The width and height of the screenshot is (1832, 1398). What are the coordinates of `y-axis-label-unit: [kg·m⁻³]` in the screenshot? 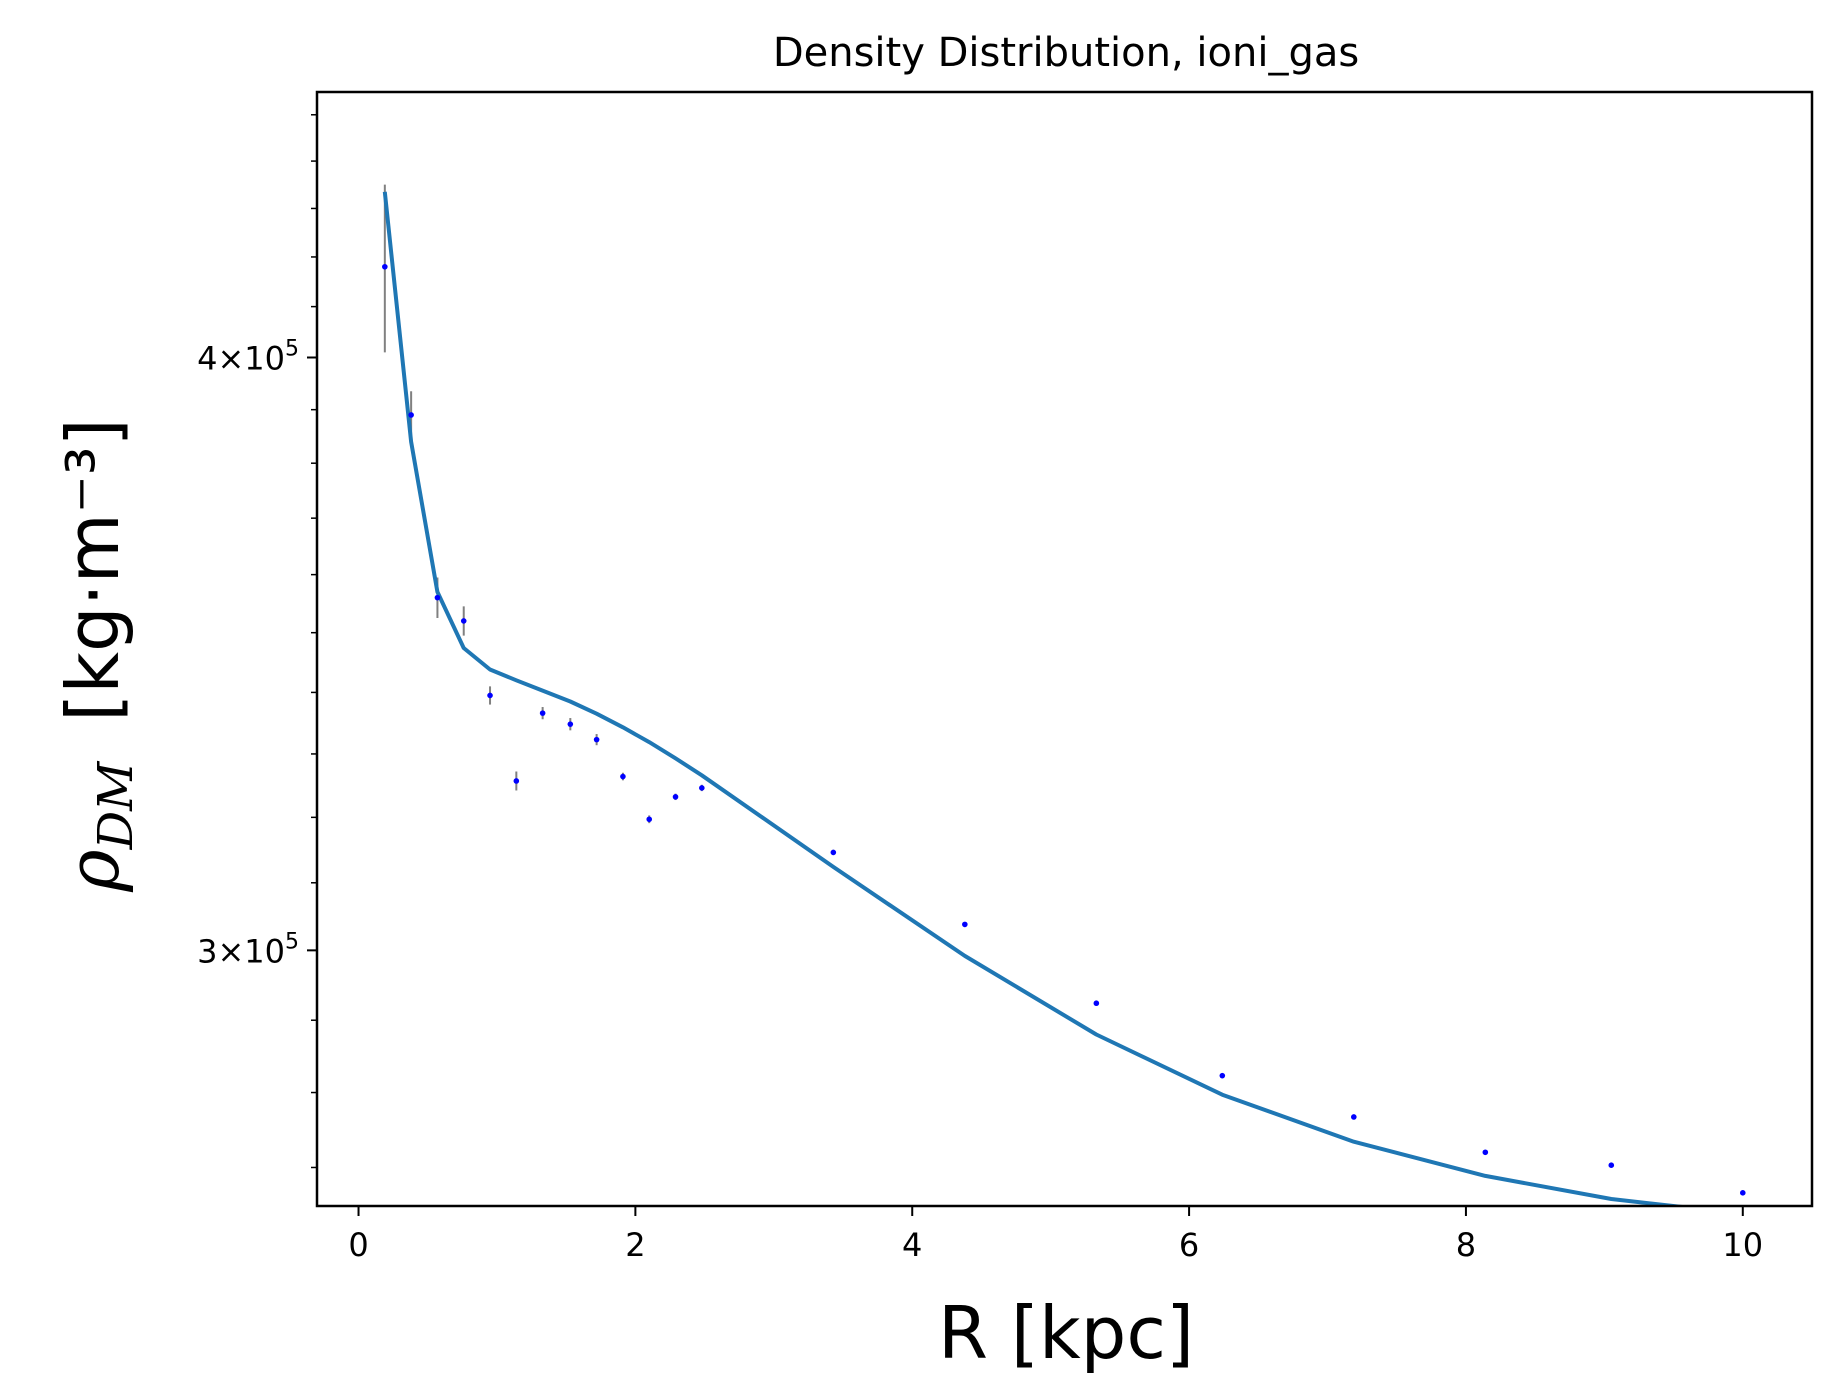 It's located at (93, 569).